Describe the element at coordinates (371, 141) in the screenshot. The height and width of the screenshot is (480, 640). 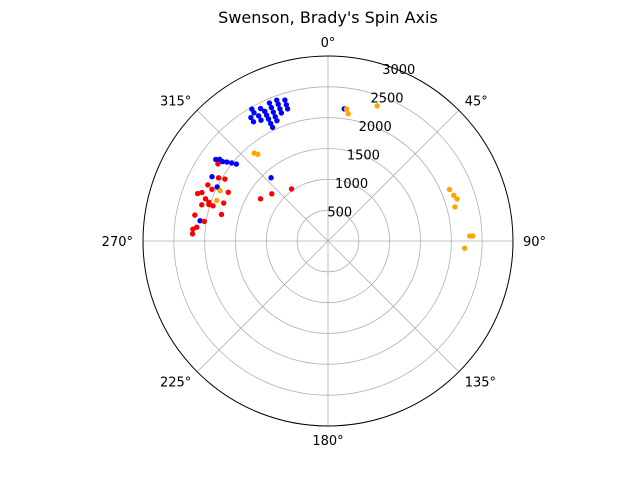
I see `radial-tick-labels: 500 1000 1500 2000 2500 3000` at that location.